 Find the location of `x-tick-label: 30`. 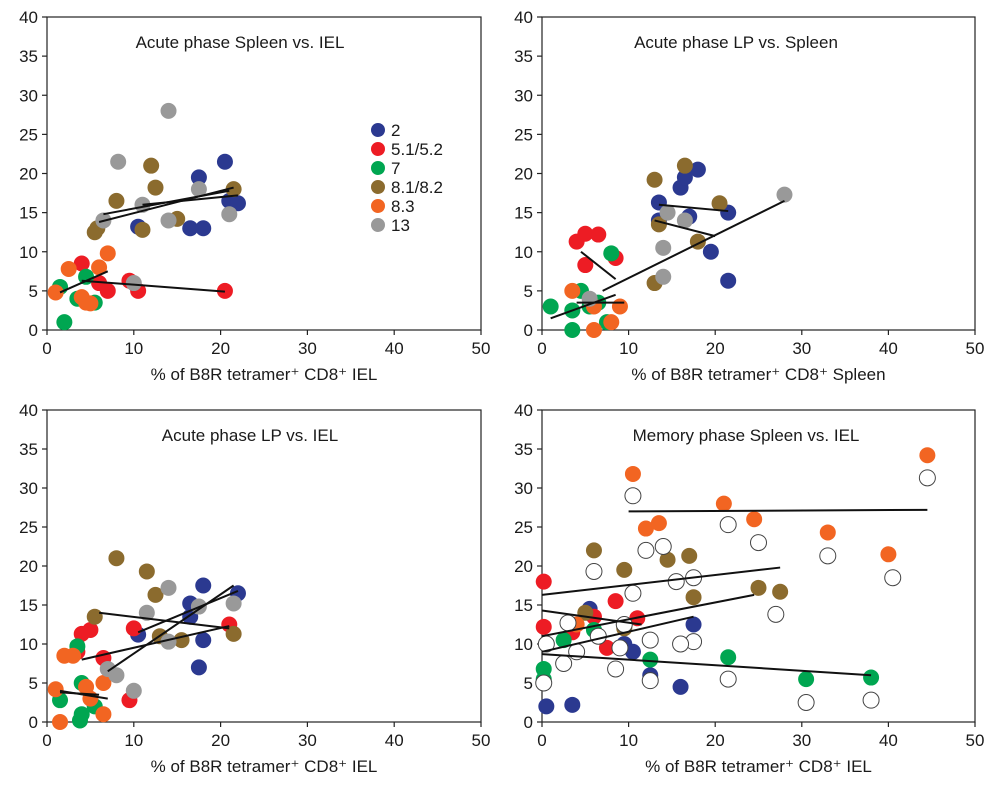

x-tick-label: 30 is located at coordinates (801, 740).